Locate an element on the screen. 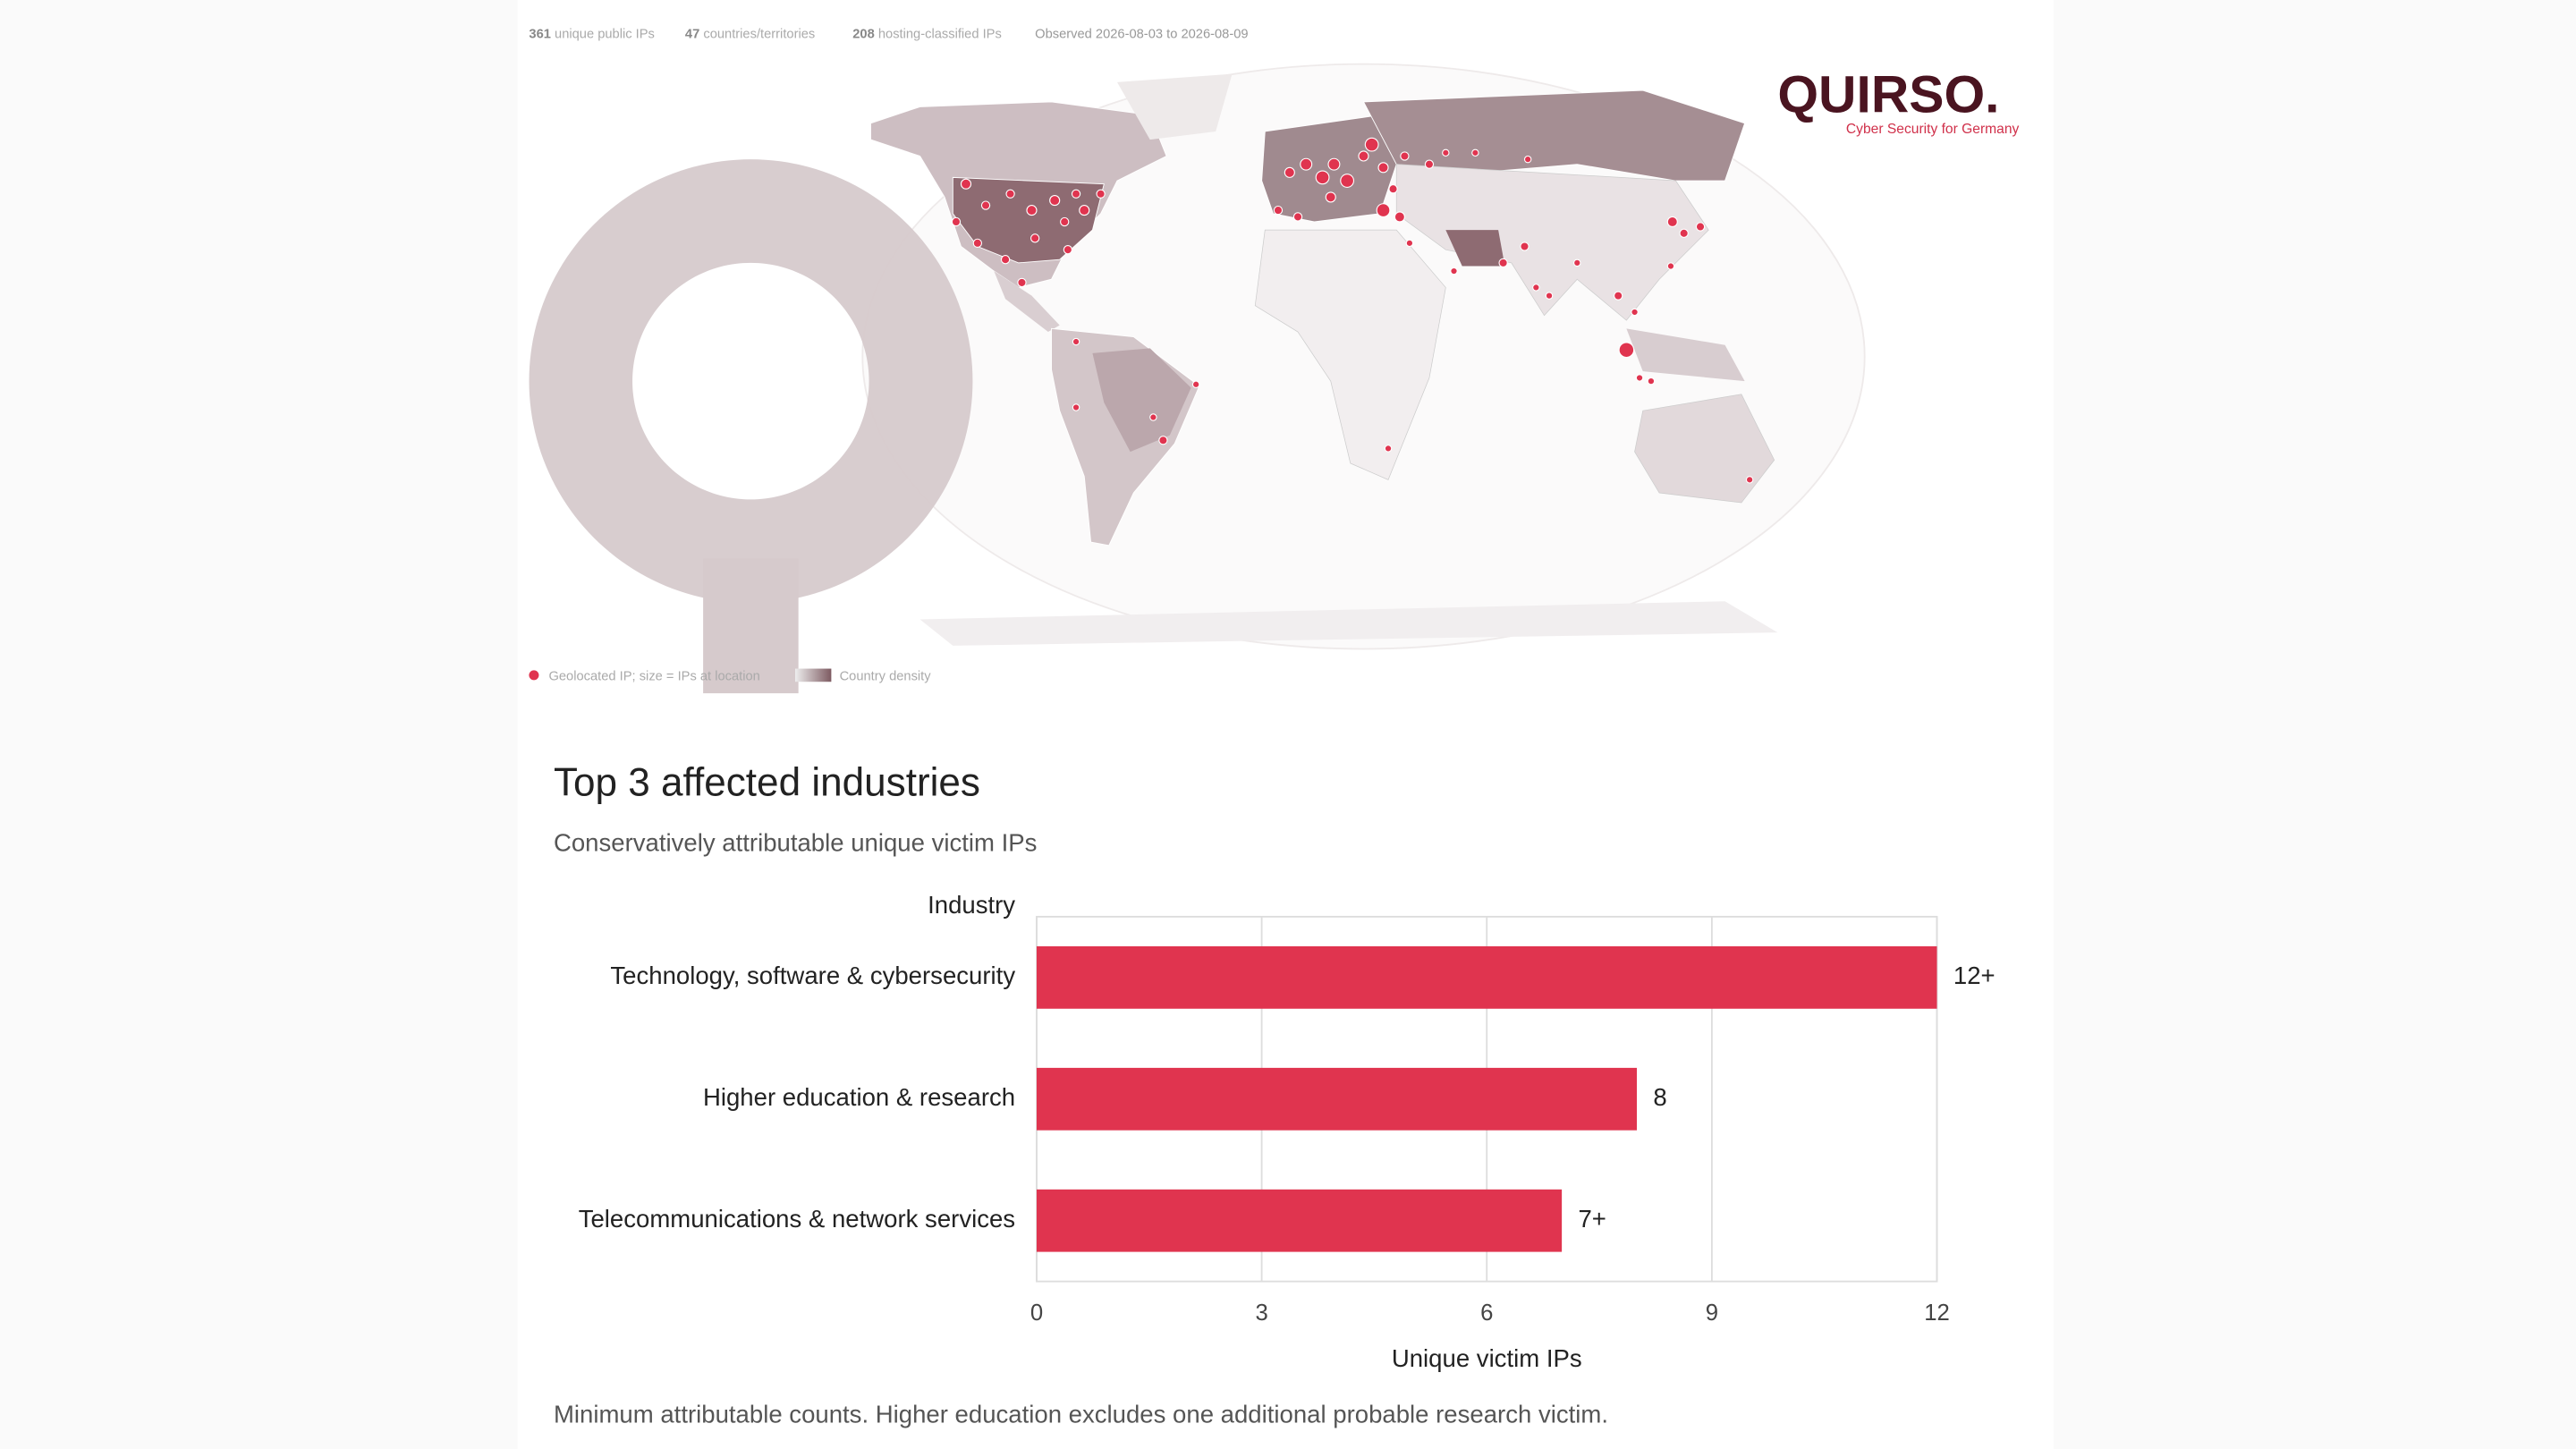  y-tick-label: Telecommunications & network services is located at coordinates (797, 1219).